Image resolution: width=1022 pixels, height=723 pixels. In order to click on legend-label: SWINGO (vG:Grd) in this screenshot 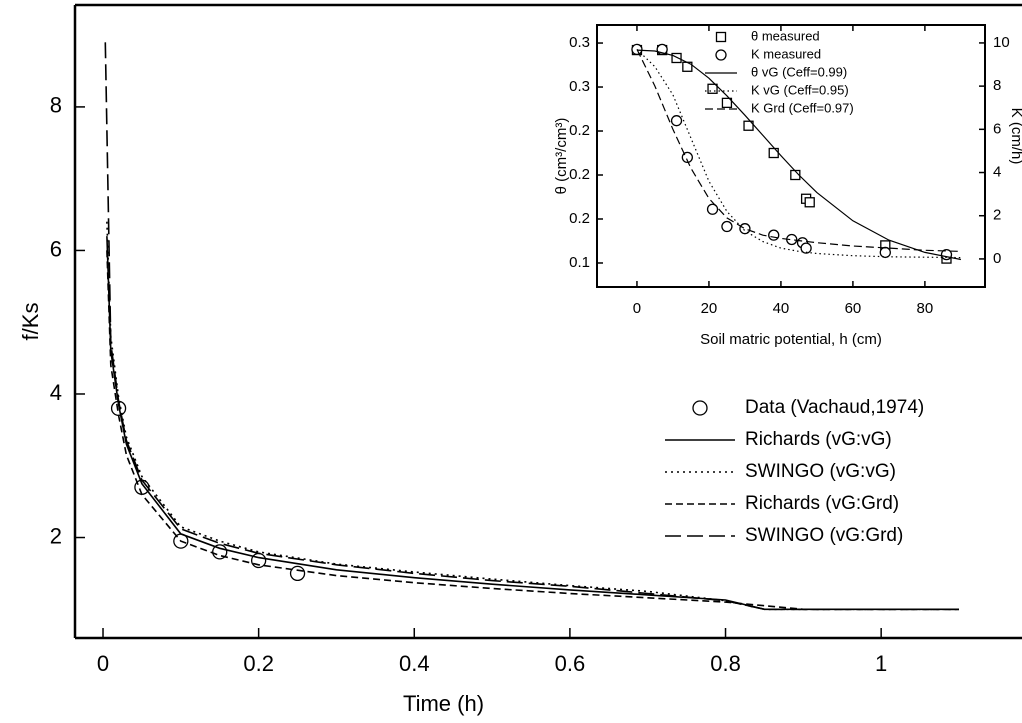, I will do `click(824, 535)`.